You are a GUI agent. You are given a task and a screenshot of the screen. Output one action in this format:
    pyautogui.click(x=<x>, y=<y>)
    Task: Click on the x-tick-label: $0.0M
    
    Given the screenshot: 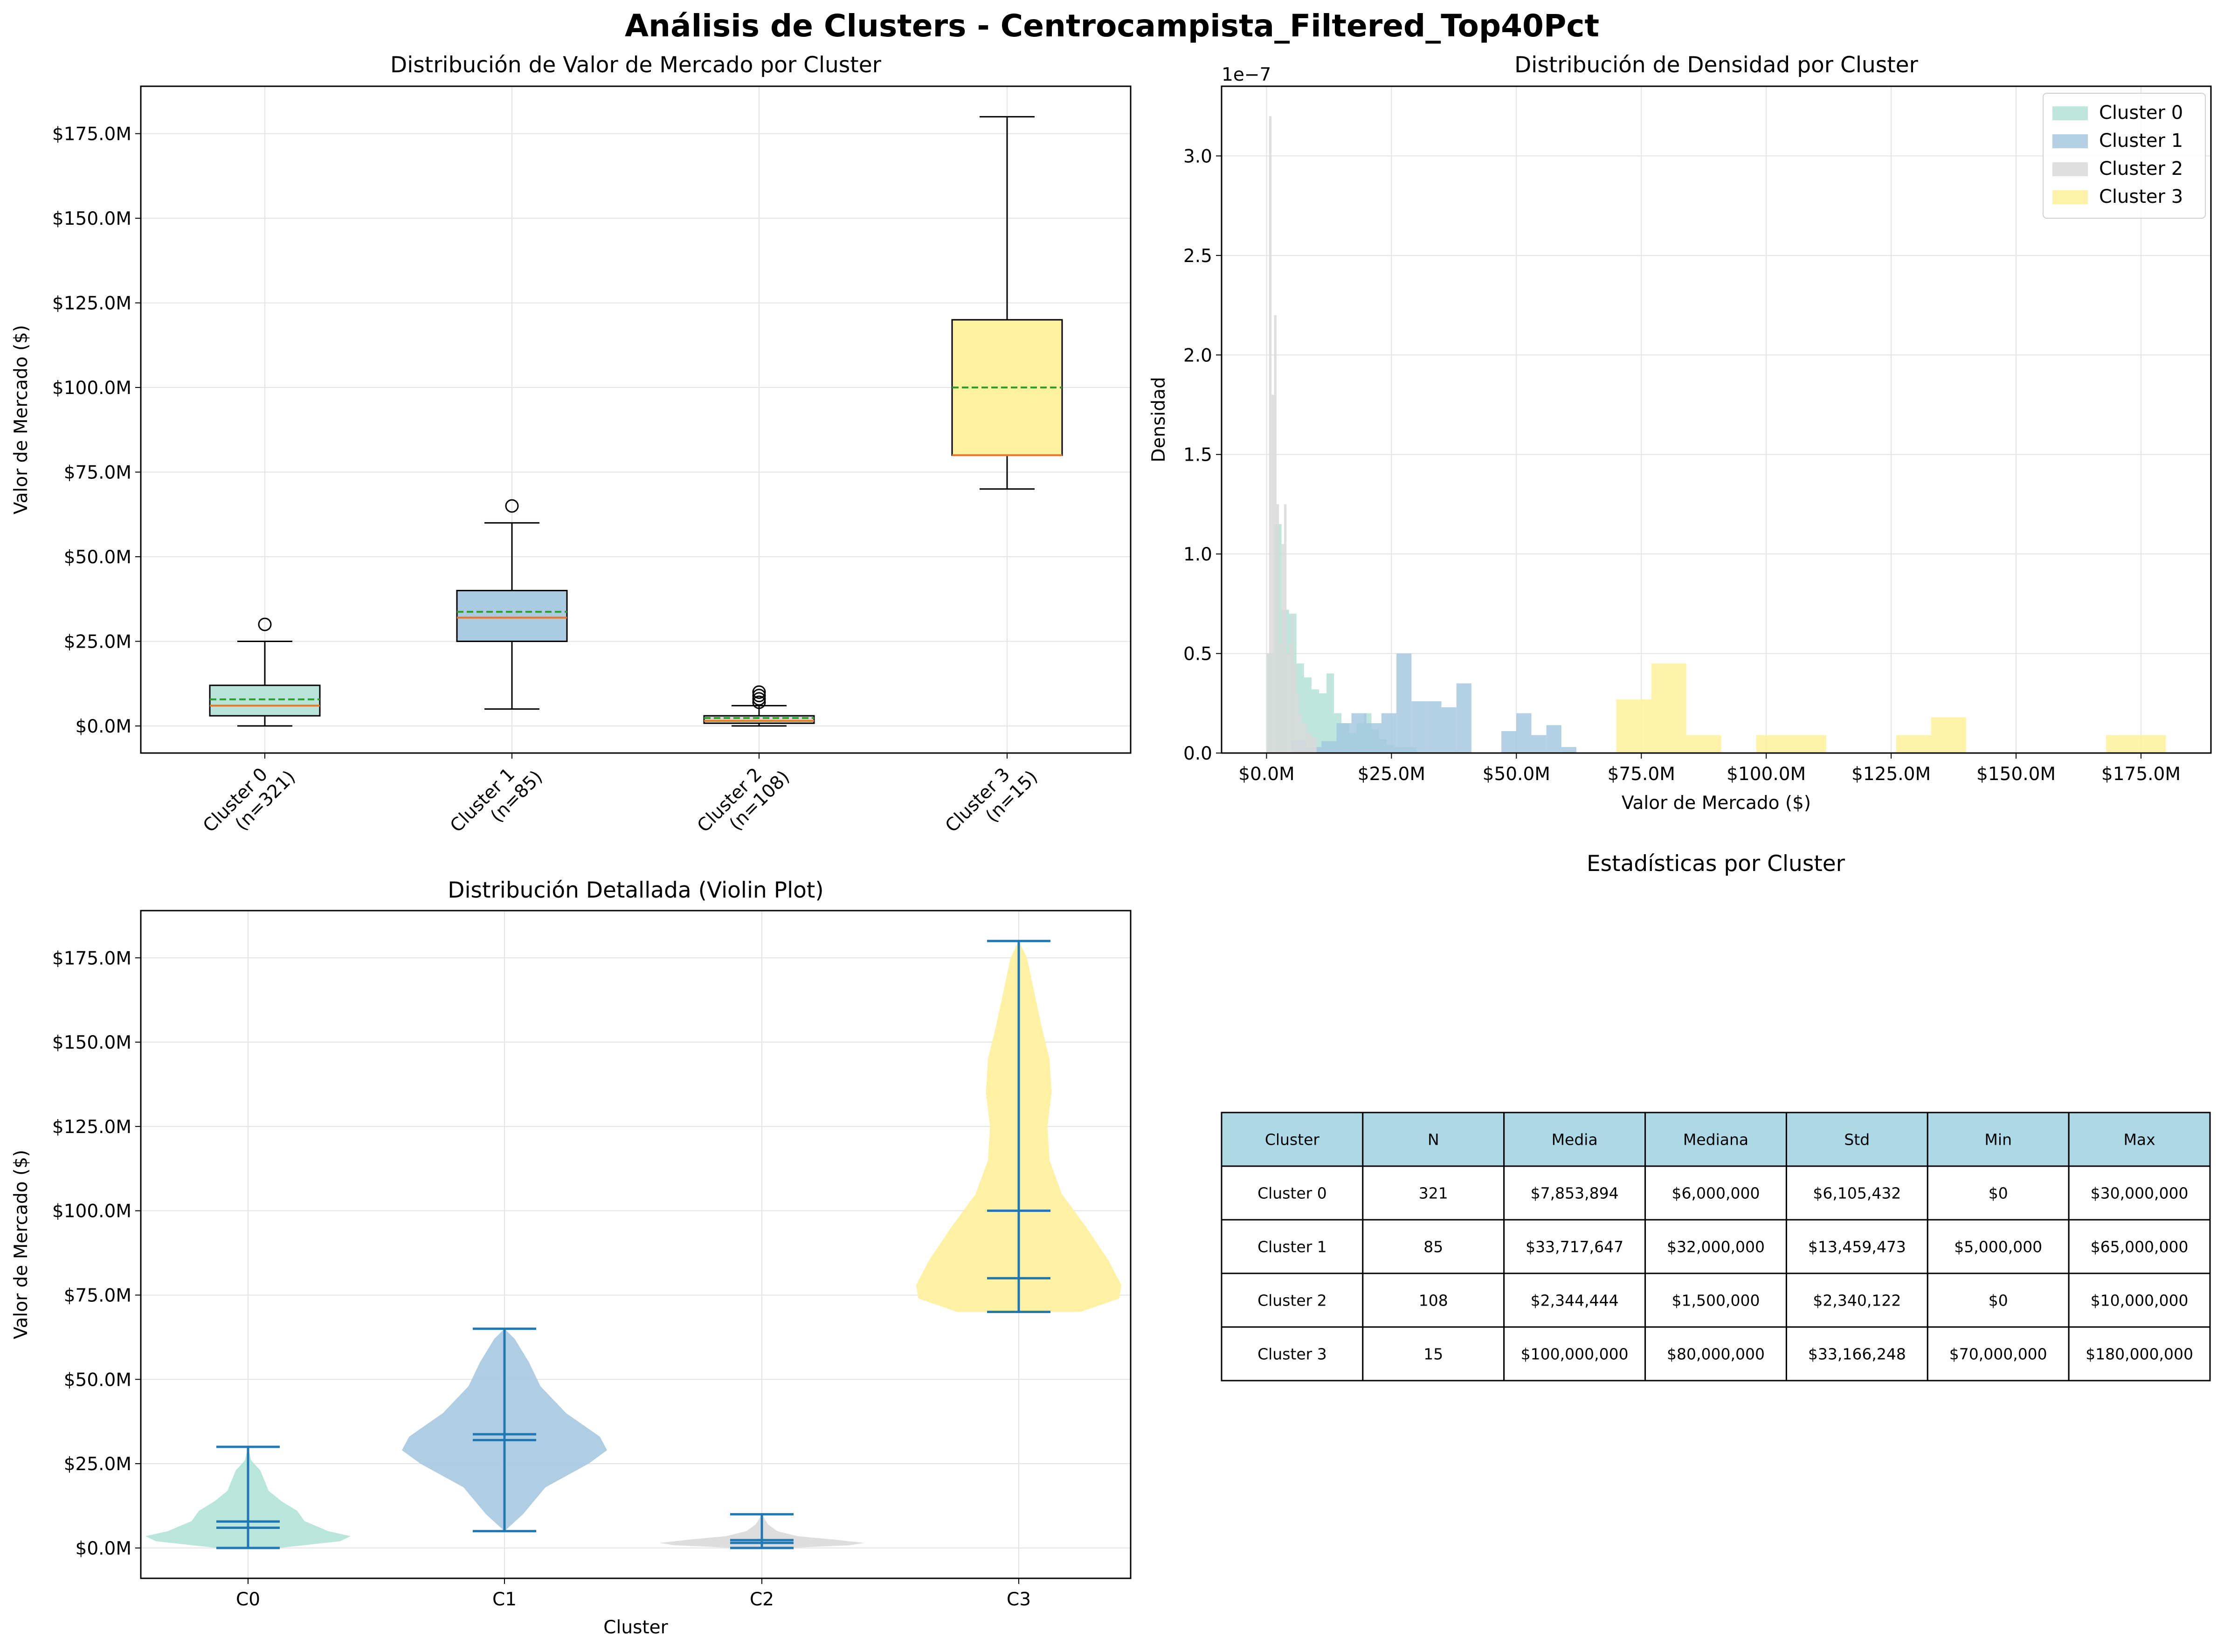 What is the action you would take?
    pyautogui.click(x=1267, y=774)
    